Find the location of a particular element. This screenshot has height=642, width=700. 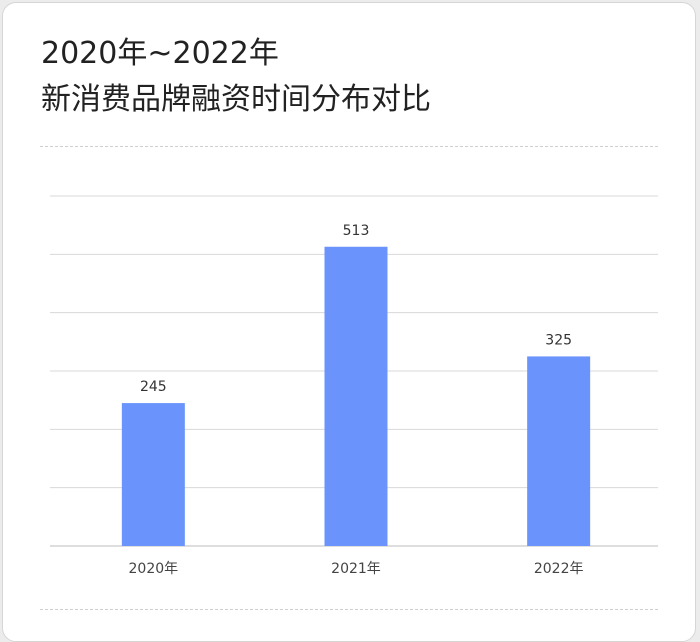

x-tick-label: 2022年 is located at coordinates (559, 569).